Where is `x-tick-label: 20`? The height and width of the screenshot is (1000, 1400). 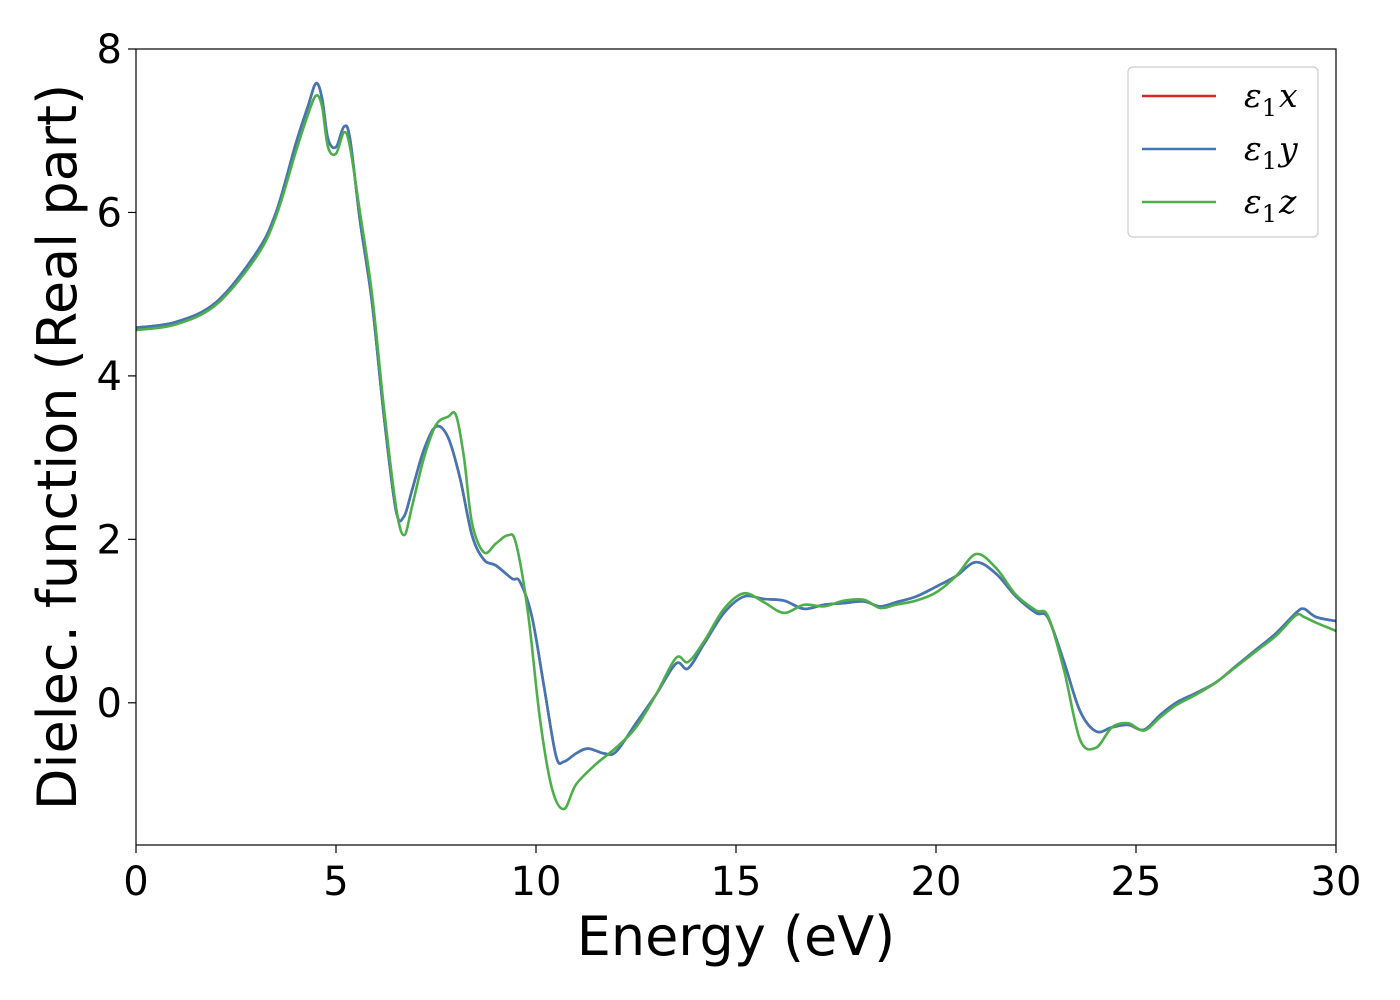 x-tick-label: 20 is located at coordinates (936, 882).